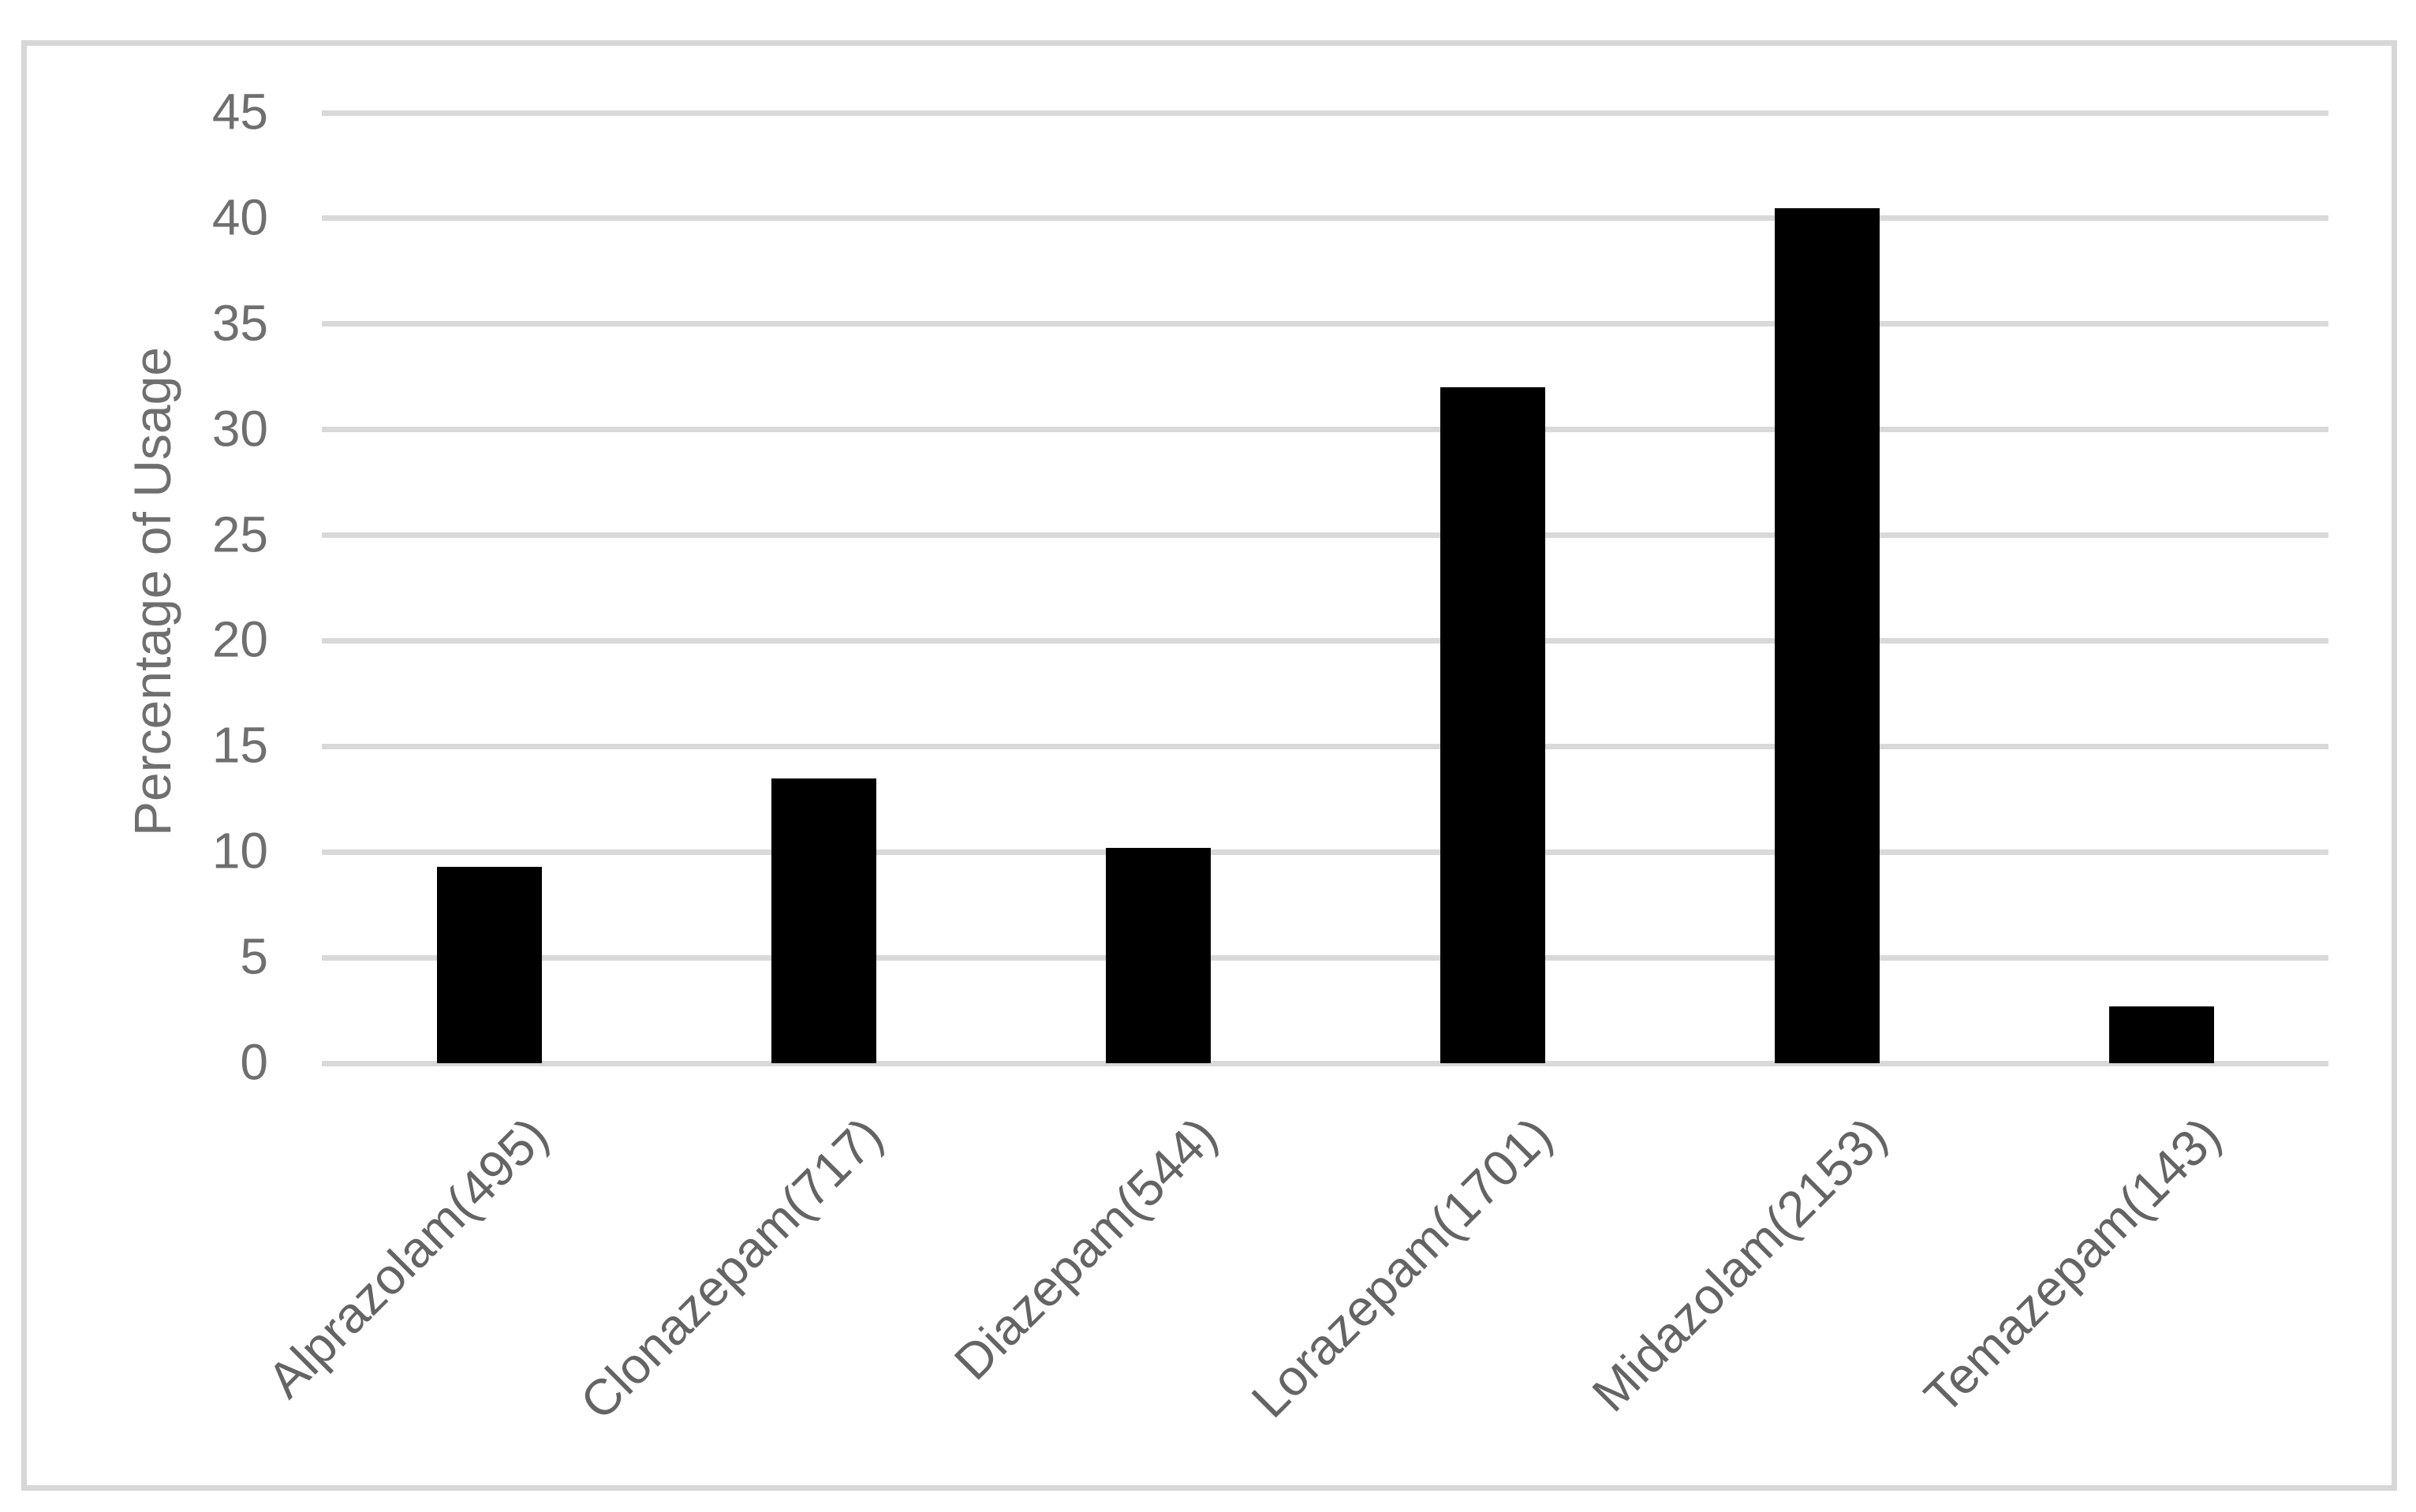  What do you see at coordinates (2072, 1265) in the screenshot?
I see `x-category-label: Temazepam(143)` at bounding box center [2072, 1265].